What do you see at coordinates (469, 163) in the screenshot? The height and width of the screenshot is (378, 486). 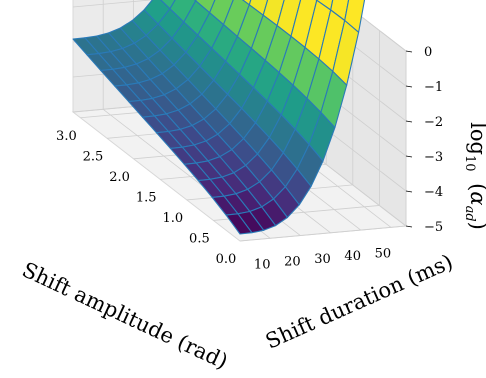 I see `z-label-base: 10` at bounding box center [469, 163].